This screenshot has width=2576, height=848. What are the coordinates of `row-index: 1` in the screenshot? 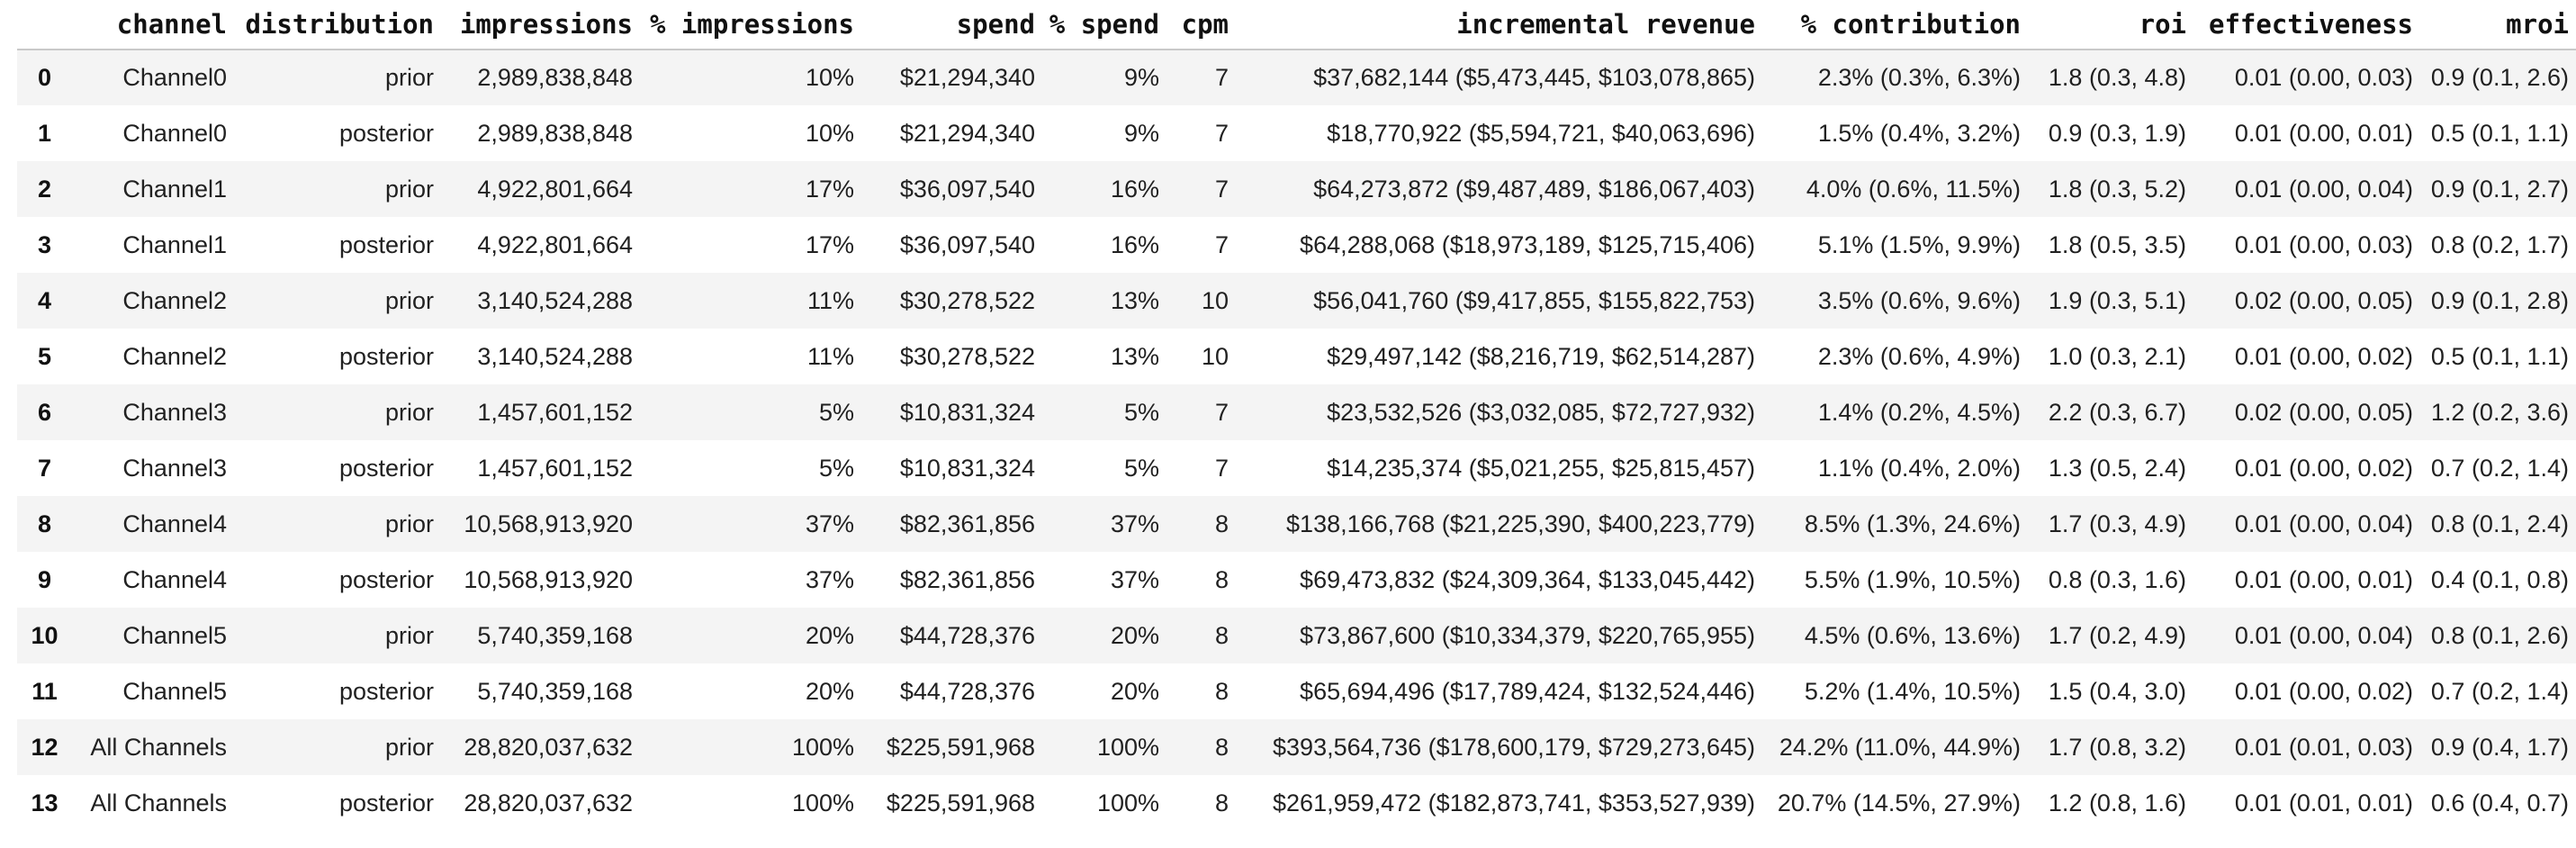 It's located at (44, 133).